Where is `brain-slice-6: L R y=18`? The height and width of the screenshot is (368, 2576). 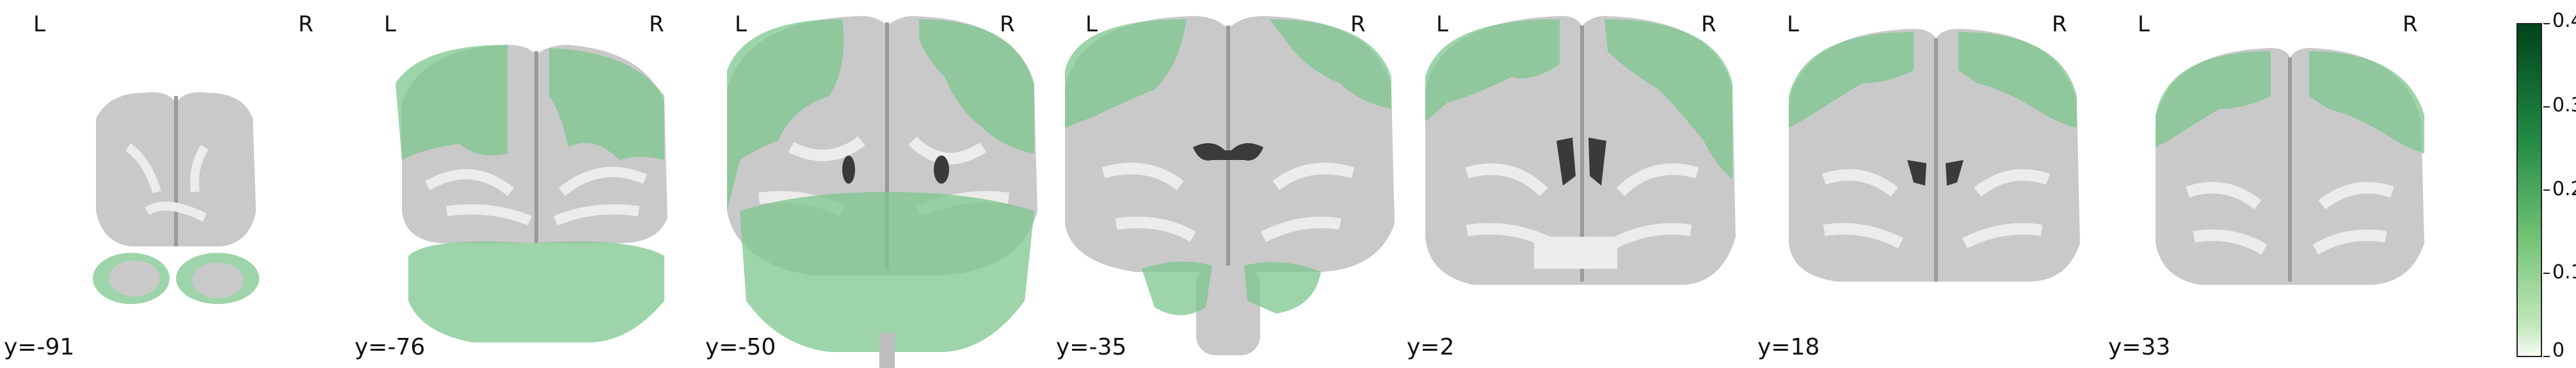
brain-slice-6: L R y=18 is located at coordinates (1930, 184).